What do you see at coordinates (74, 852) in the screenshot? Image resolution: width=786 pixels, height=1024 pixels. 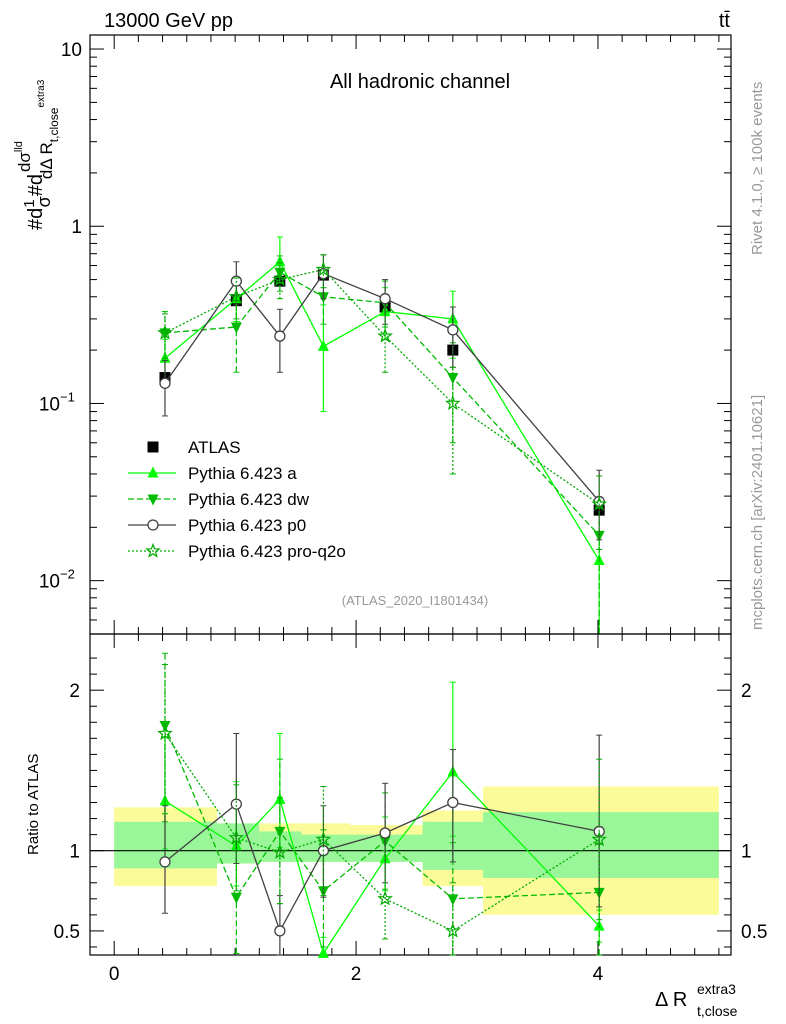 I see `ratio-y-tick-label: 1` at bounding box center [74, 852].